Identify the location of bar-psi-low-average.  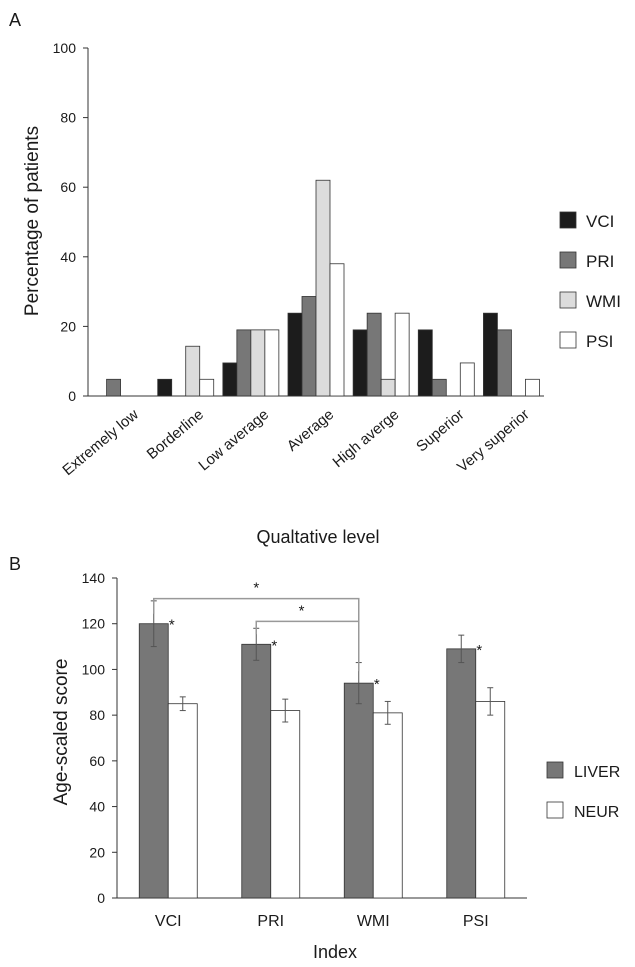
(272, 363).